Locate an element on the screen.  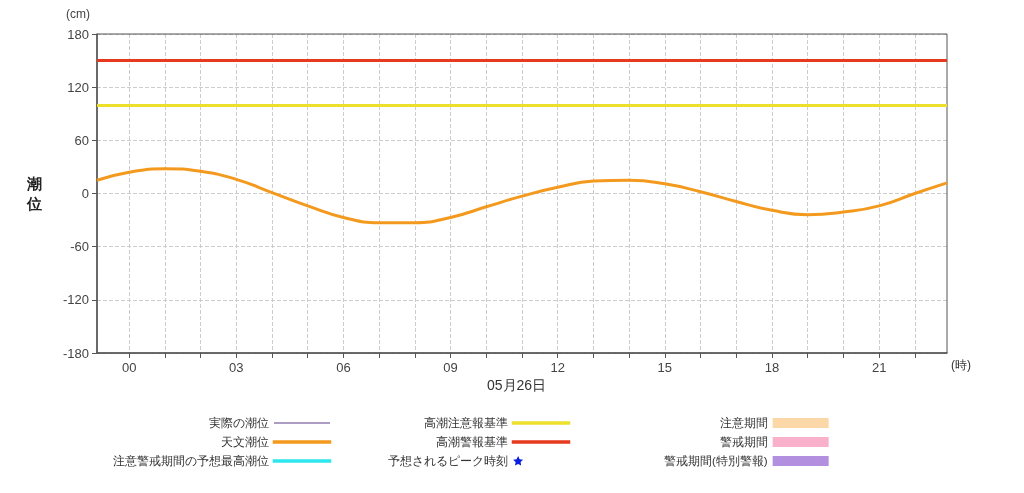
x-tick-label: 15 is located at coordinates (665, 367).